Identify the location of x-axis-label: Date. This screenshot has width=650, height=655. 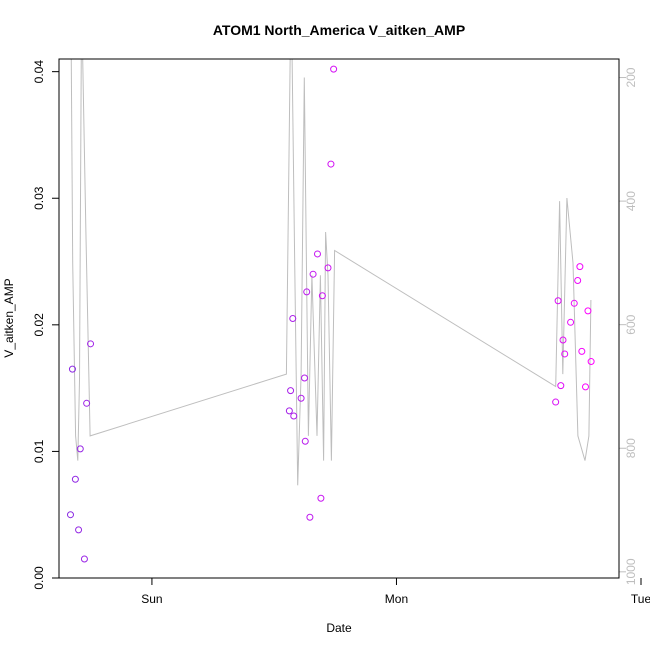
(339, 628).